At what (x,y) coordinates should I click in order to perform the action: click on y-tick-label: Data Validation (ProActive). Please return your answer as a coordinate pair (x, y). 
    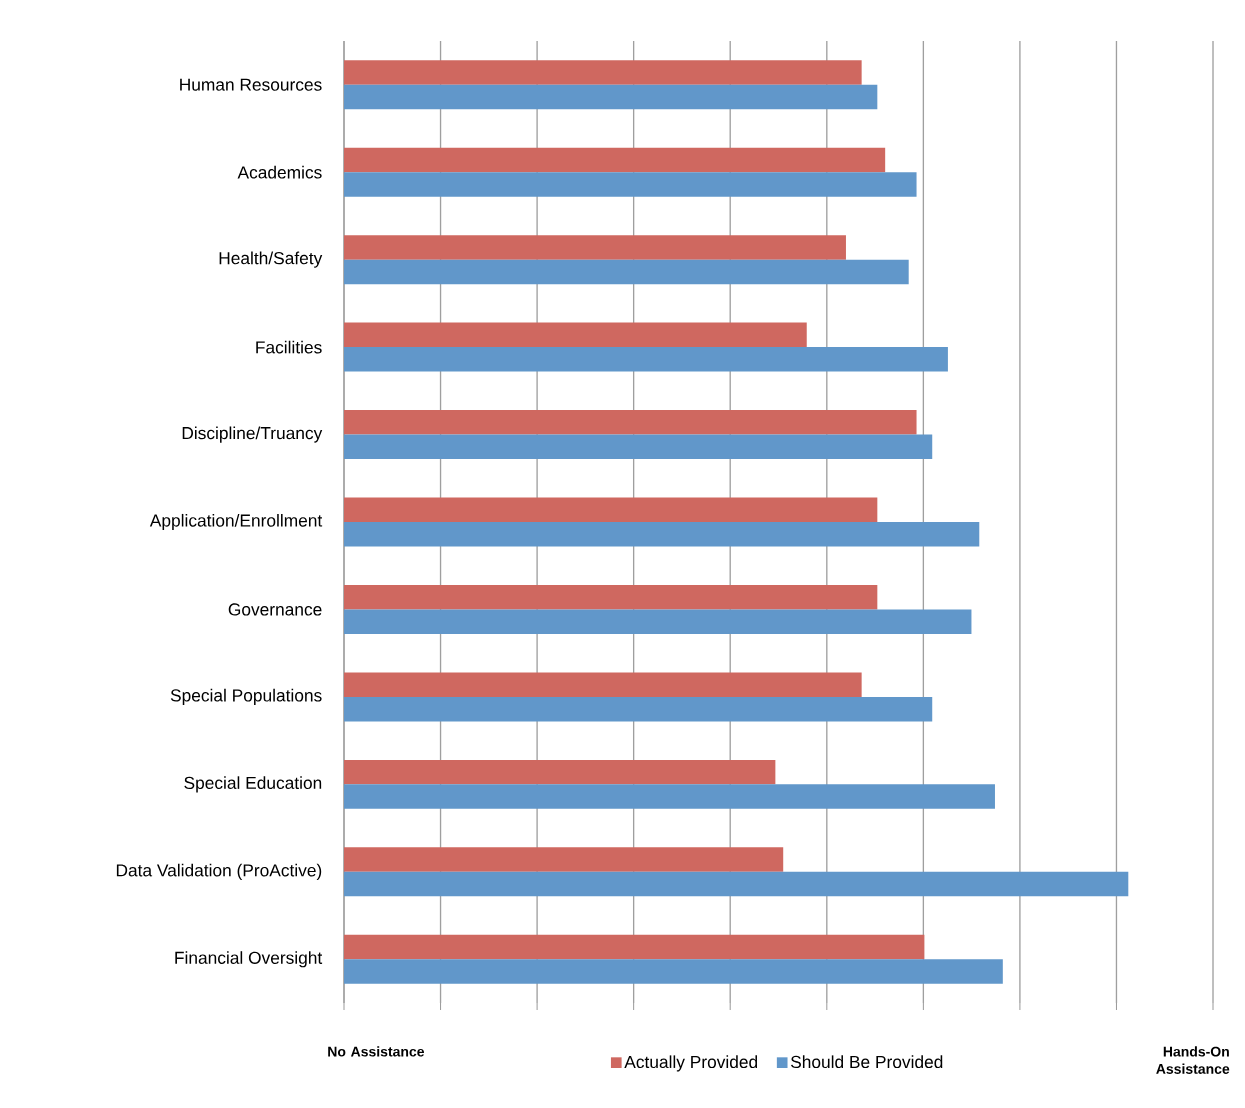
    Looking at the image, I should click on (219, 871).